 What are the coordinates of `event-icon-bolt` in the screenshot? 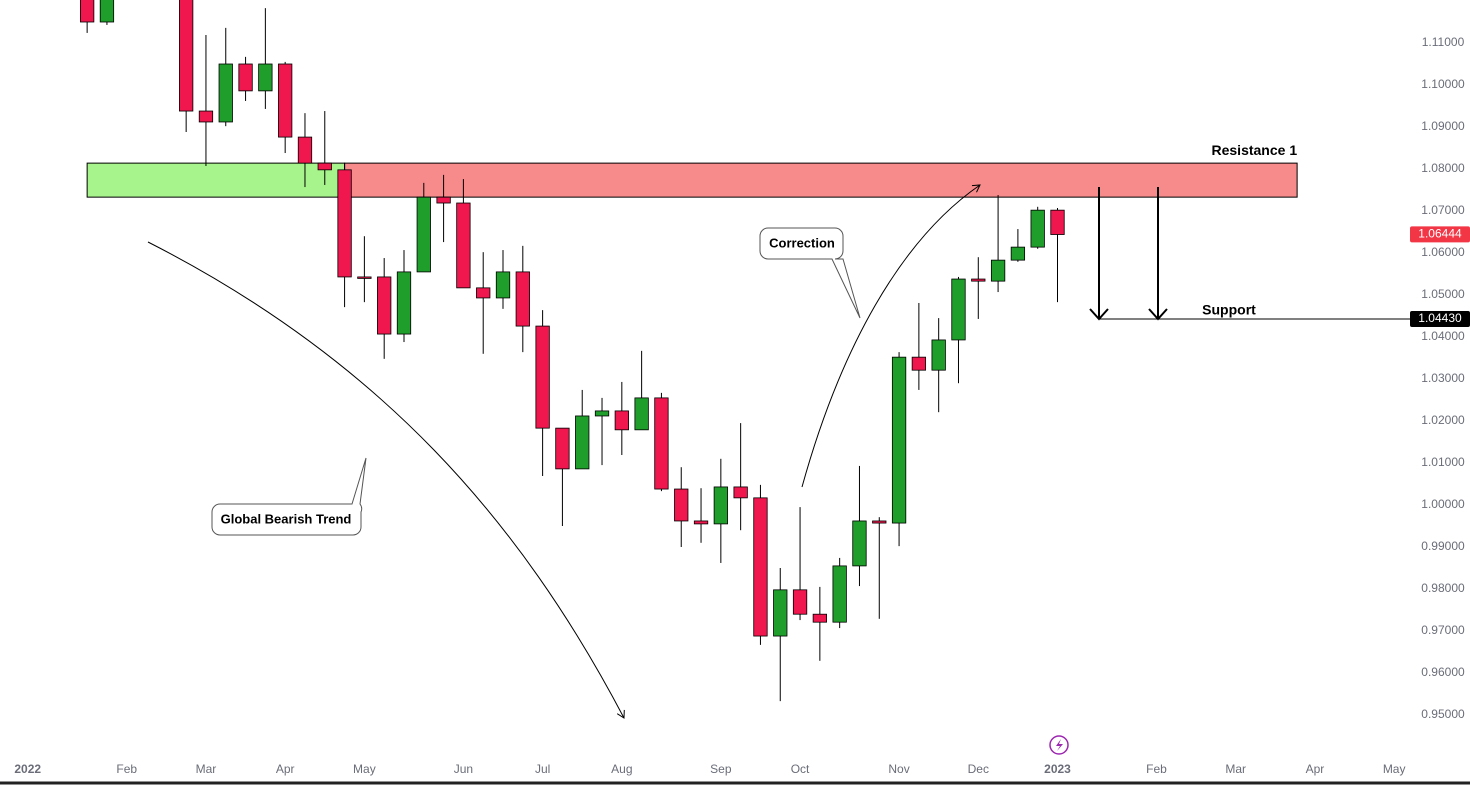 It's located at (1059, 745).